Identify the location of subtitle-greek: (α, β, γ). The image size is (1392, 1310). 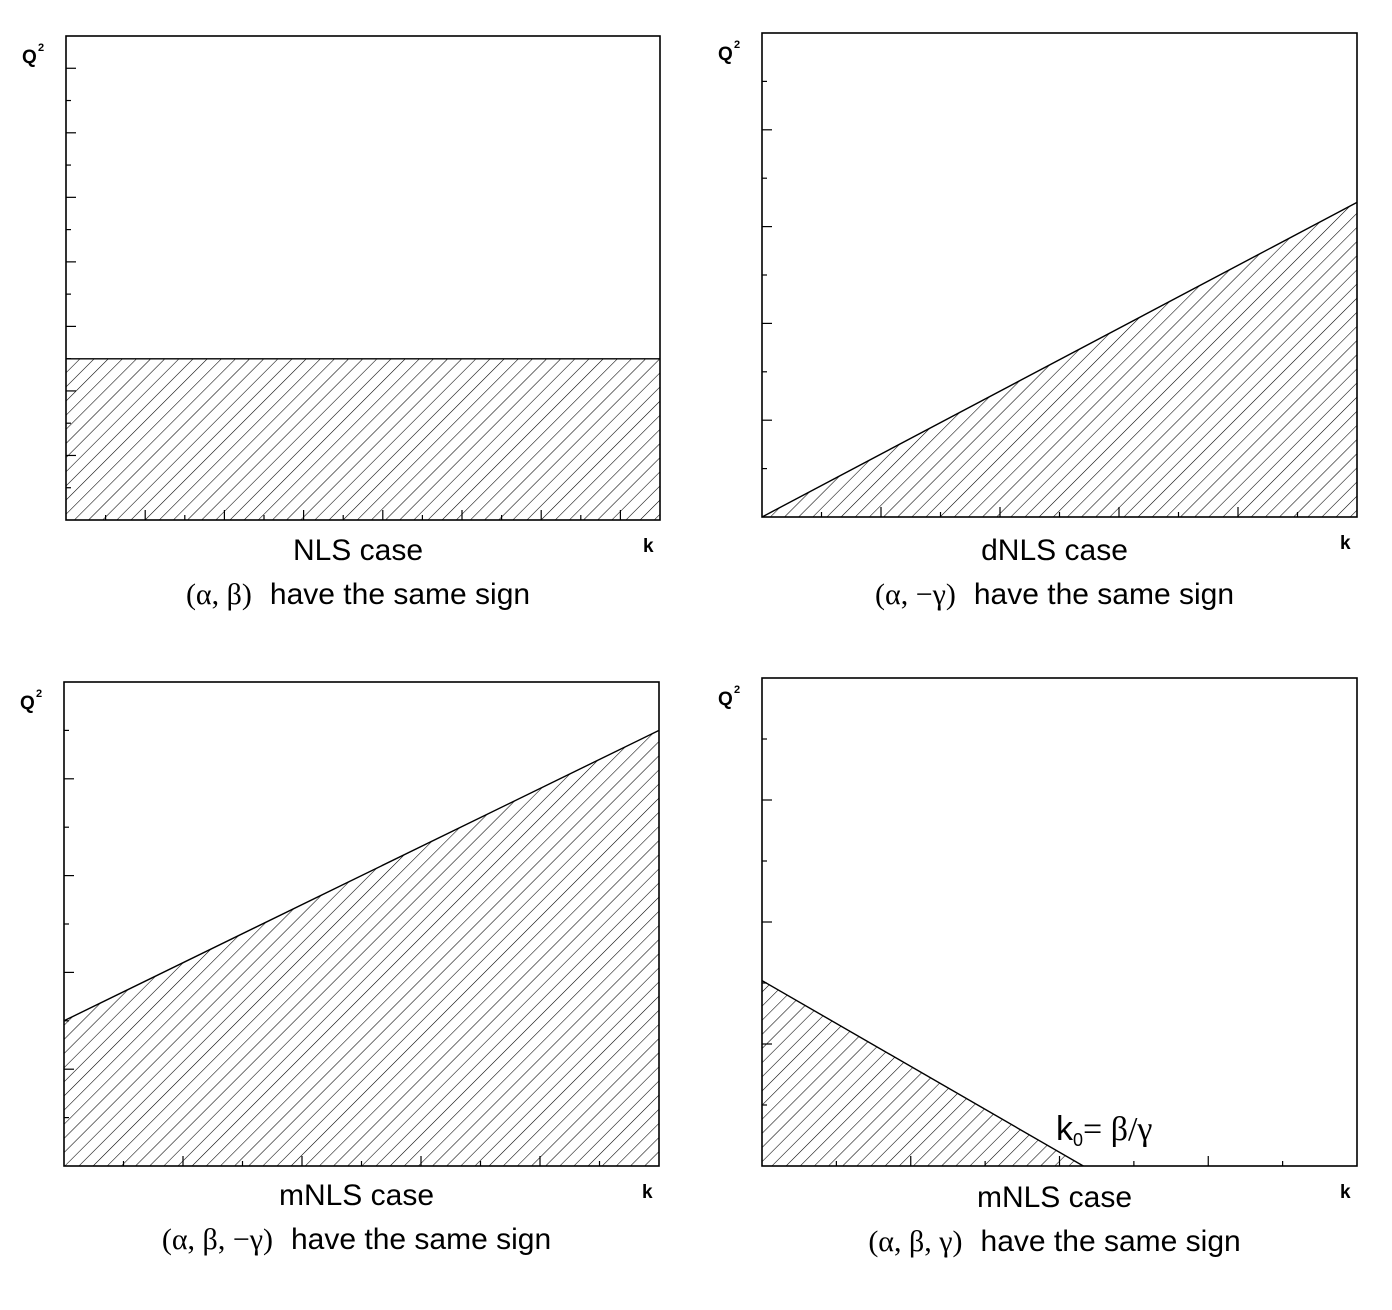
(915, 1241).